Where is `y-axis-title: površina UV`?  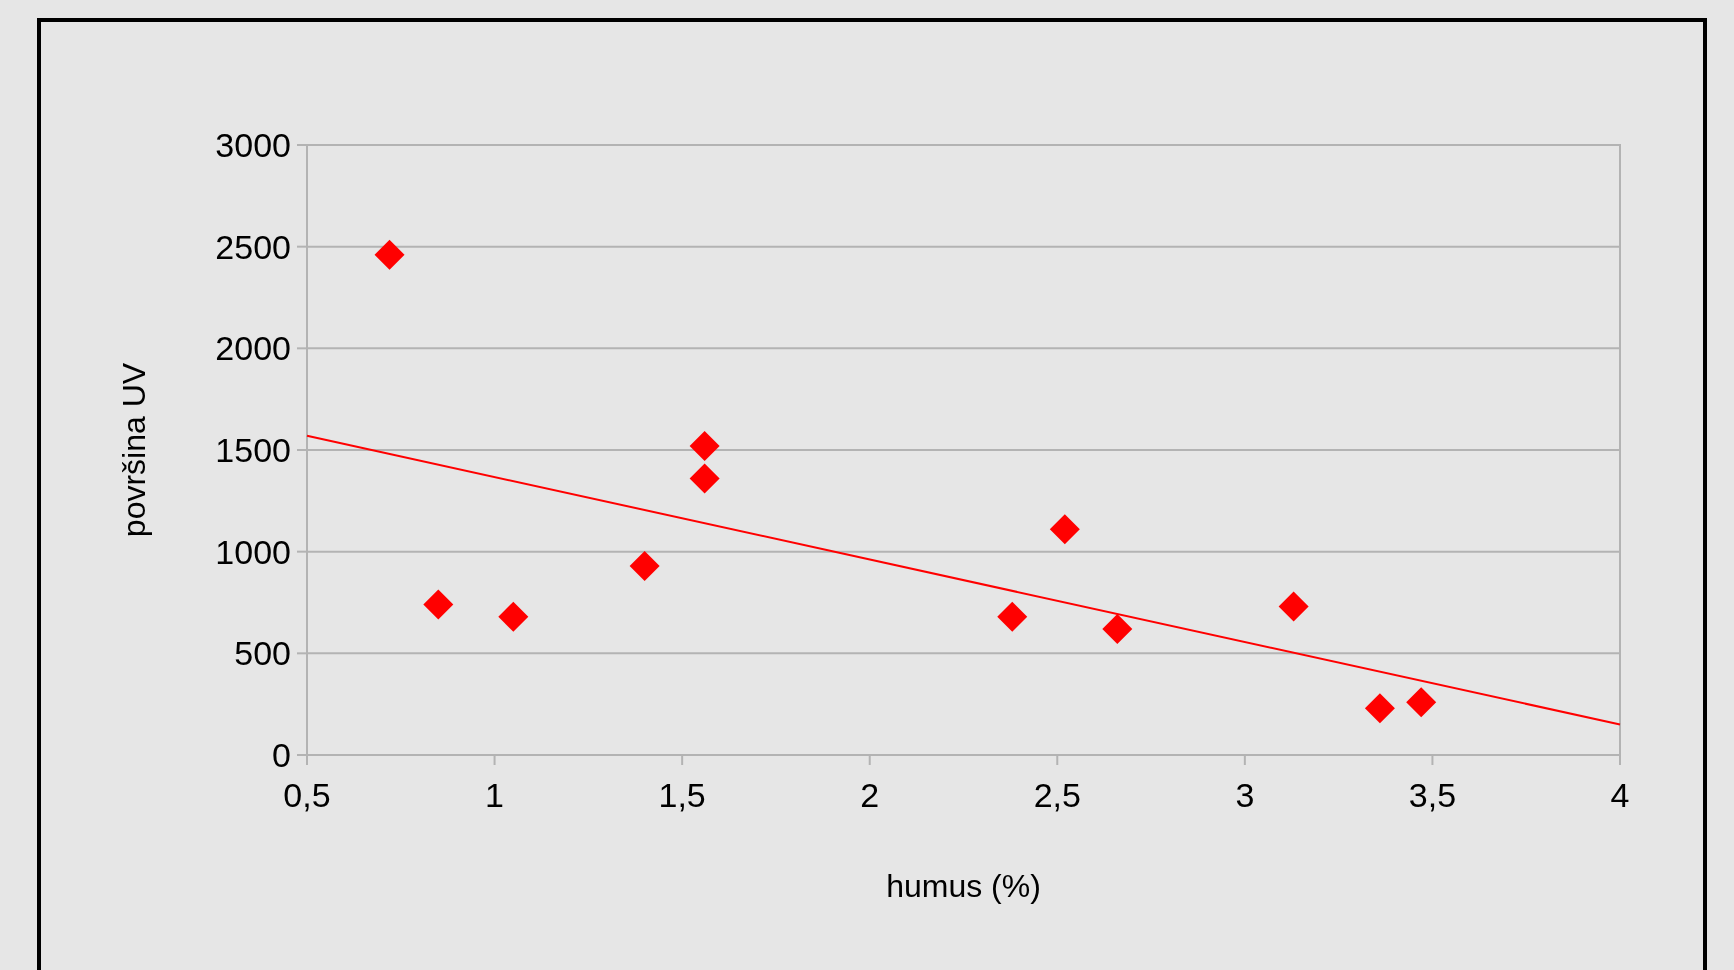 y-axis-title: površina UV is located at coordinates (134, 450).